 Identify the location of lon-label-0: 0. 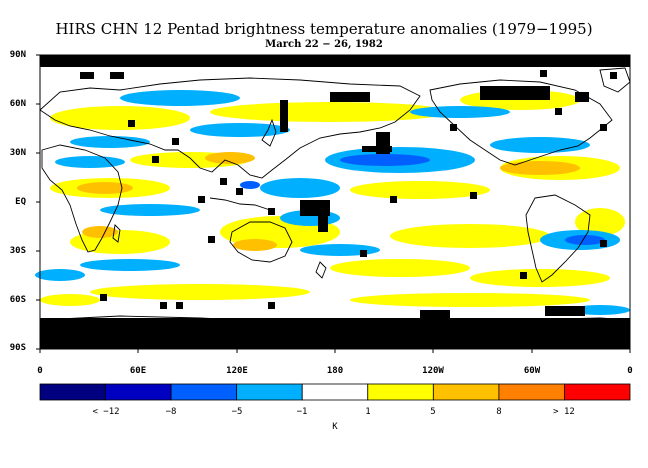
(40, 371).